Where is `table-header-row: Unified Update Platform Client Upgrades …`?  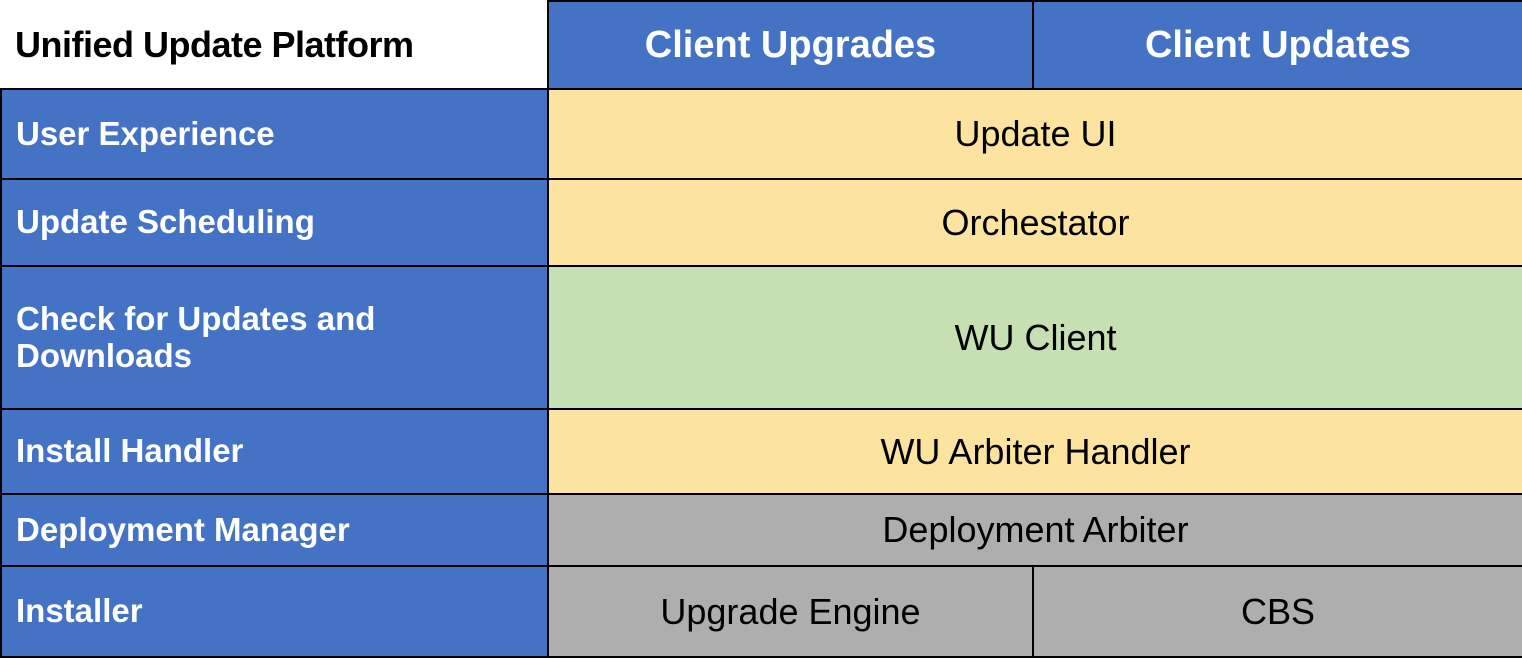
table-header-row: Unified Update Platform Client Upgrades … is located at coordinates (761, 45).